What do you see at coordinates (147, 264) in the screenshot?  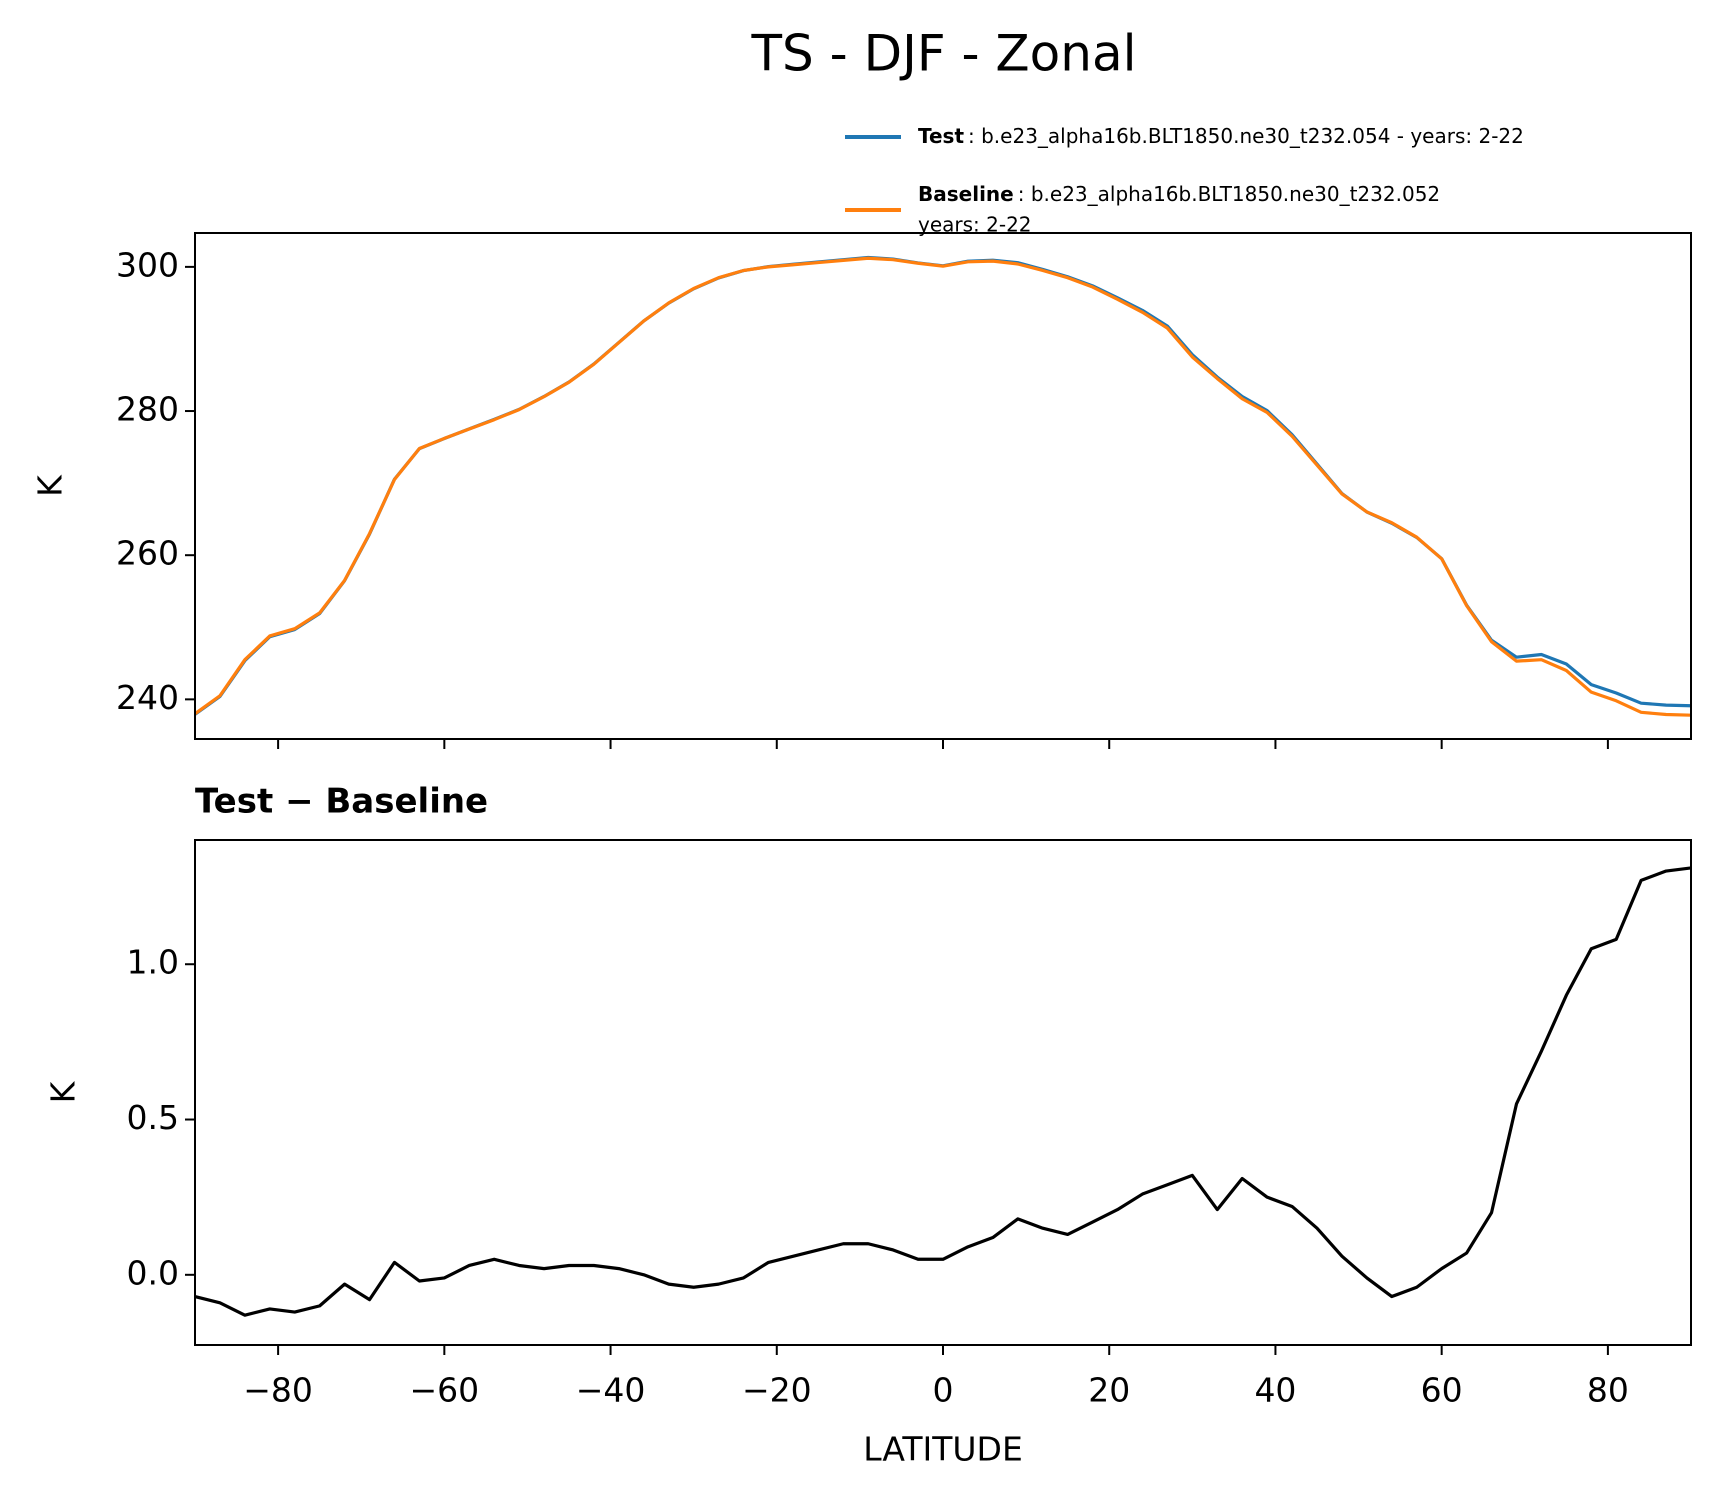 I see `y-tick-label: 300` at bounding box center [147, 264].